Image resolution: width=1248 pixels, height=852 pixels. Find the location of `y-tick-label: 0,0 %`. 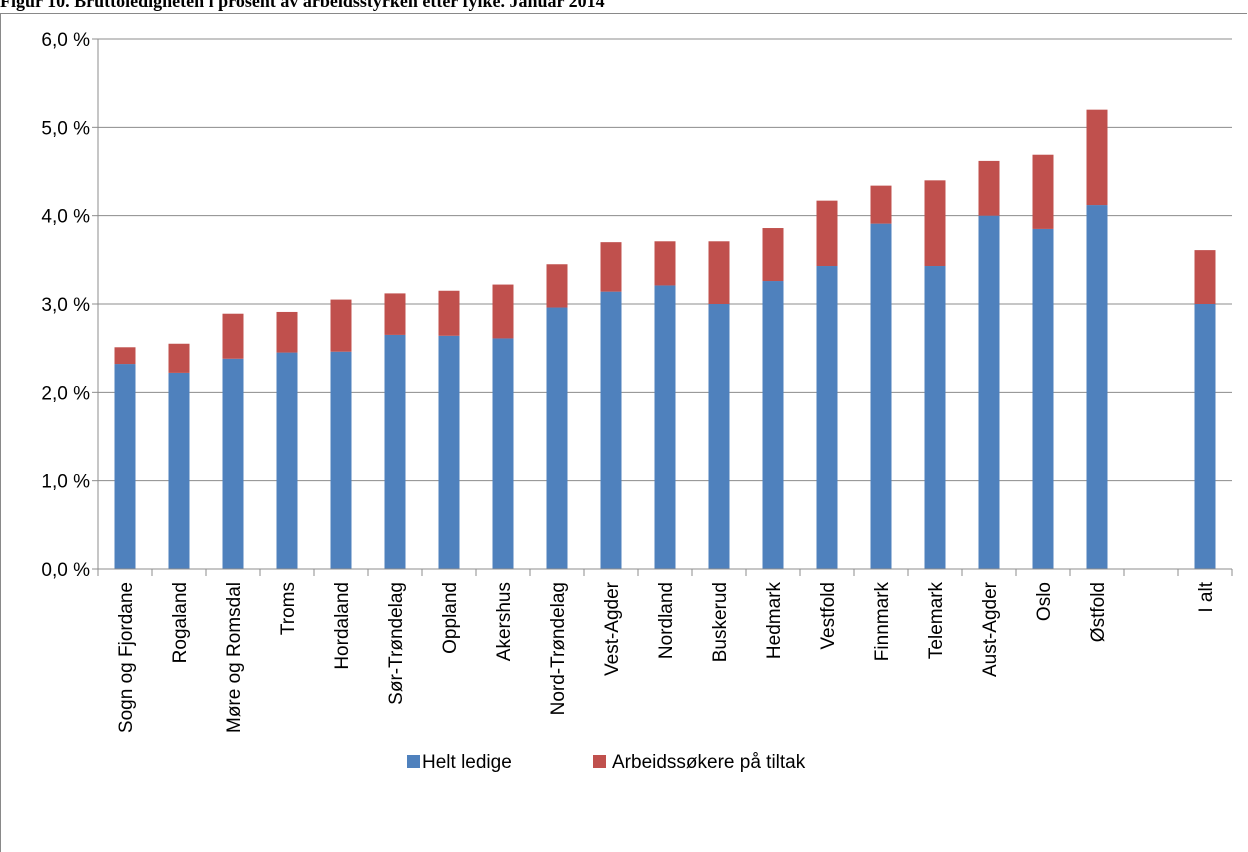

y-tick-label: 0,0 % is located at coordinates (65, 570).